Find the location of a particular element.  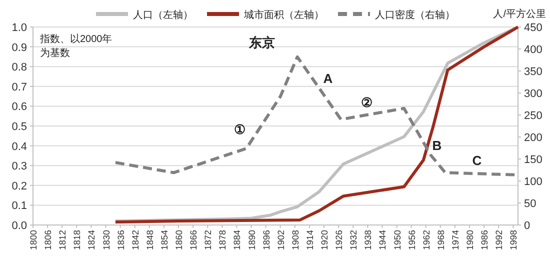

x-tick-label: 1866 is located at coordinates (193, 240).